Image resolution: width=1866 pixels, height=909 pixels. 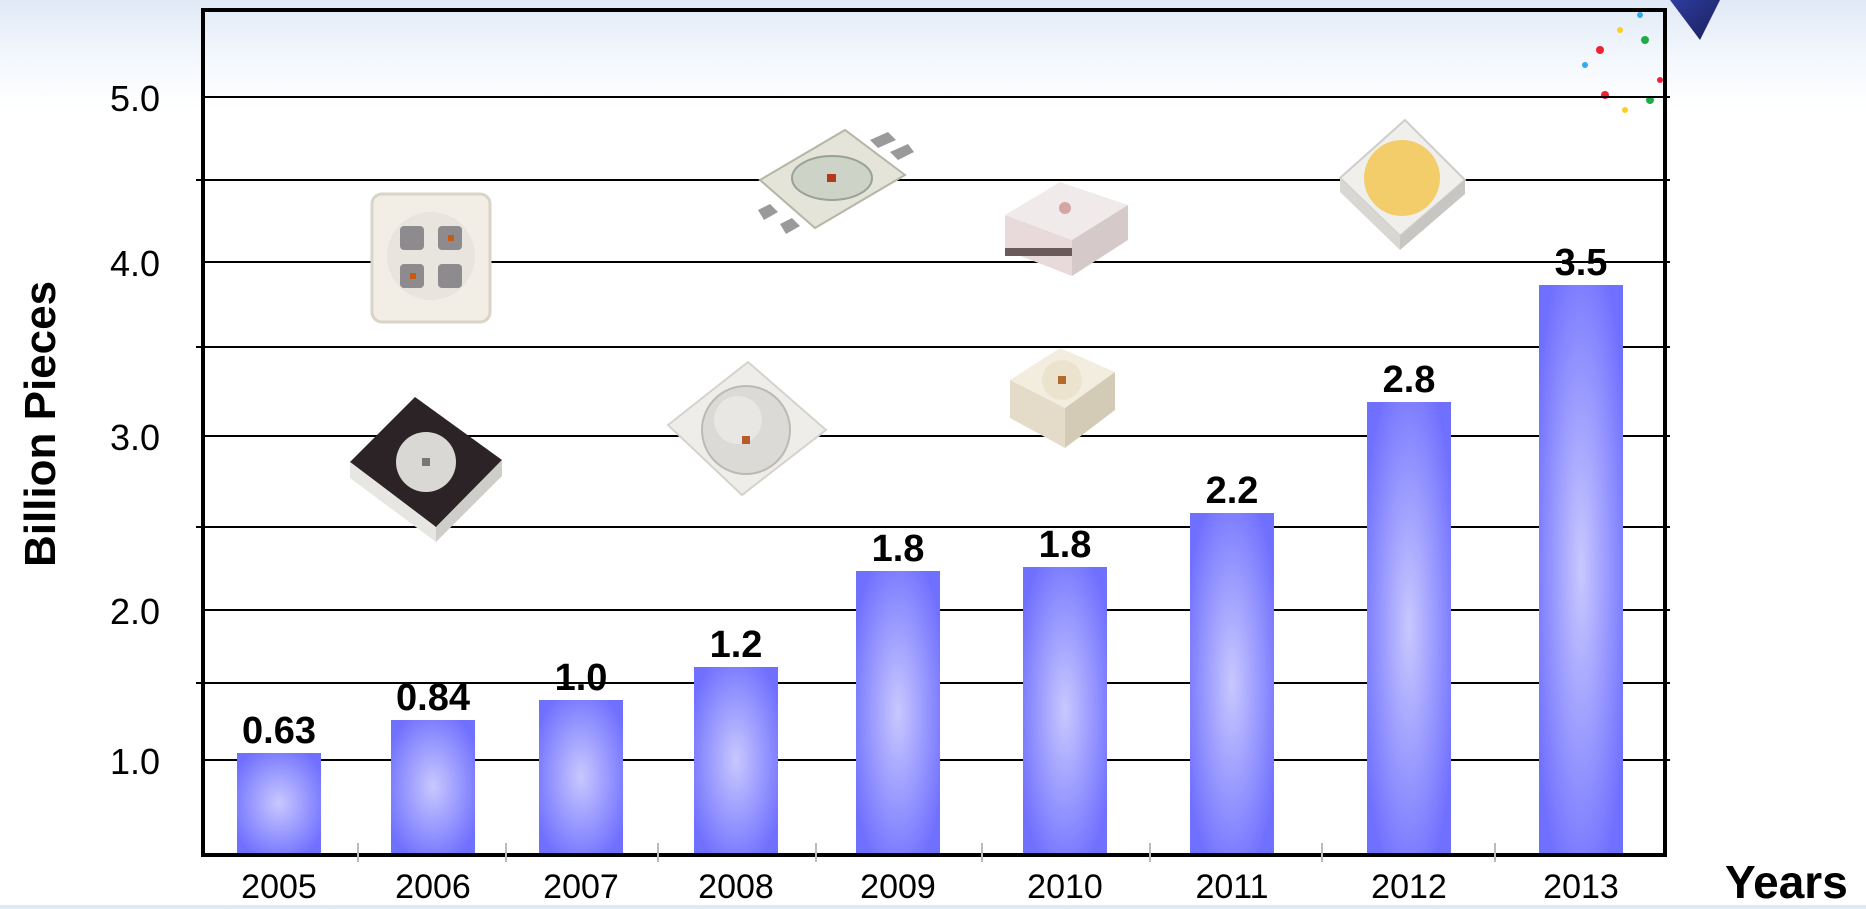 What do you see at coordinates (1581, 886) in the screenshot?
I see `x-tick-label: 2013` at bounding box center [1581, 886].